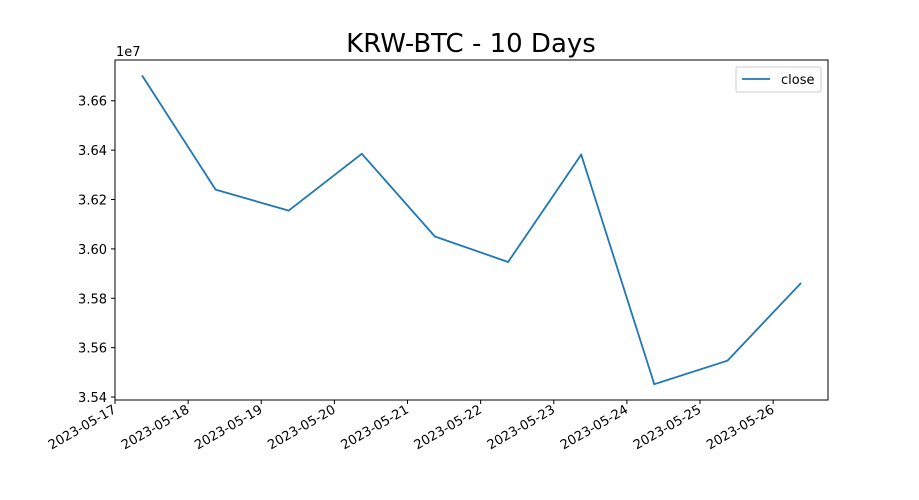 The height and width of the screenshot is (500, 919). I want to click on y-axis-offset-label: 1e7, so click(128, 52).